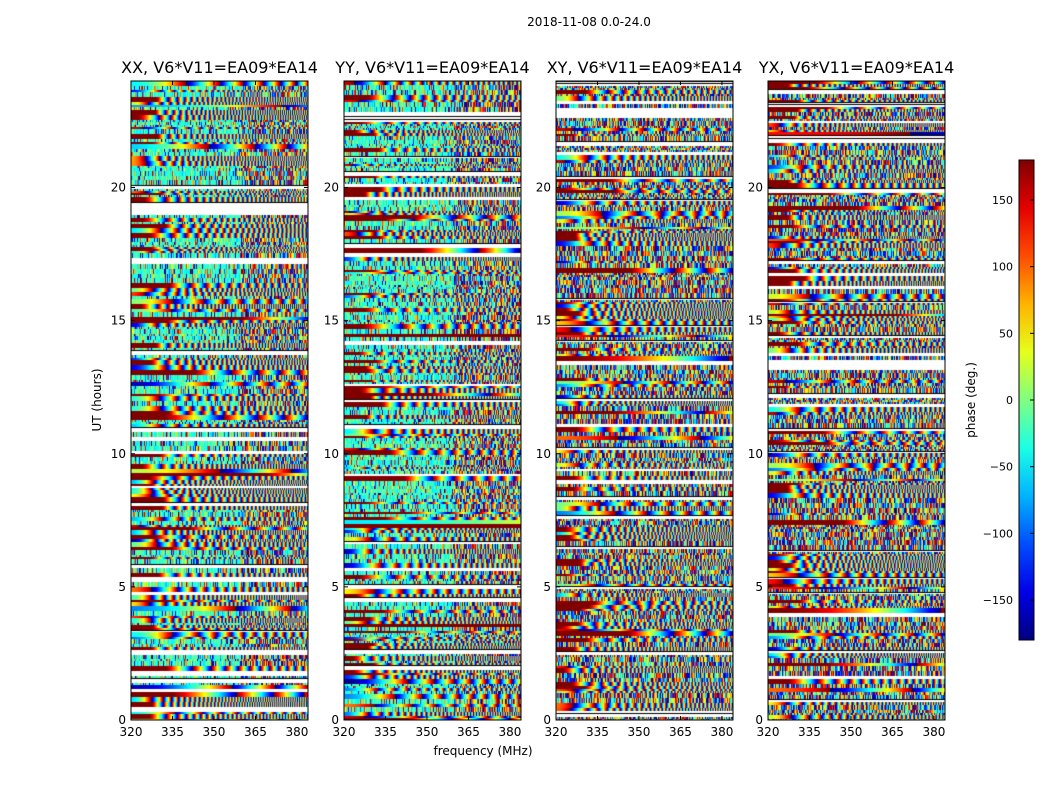  What do you see at coordinates (1006, 333) in the screenshot?
I see `colorbar-tick-label: 50` at bounding box center [1006, 333].